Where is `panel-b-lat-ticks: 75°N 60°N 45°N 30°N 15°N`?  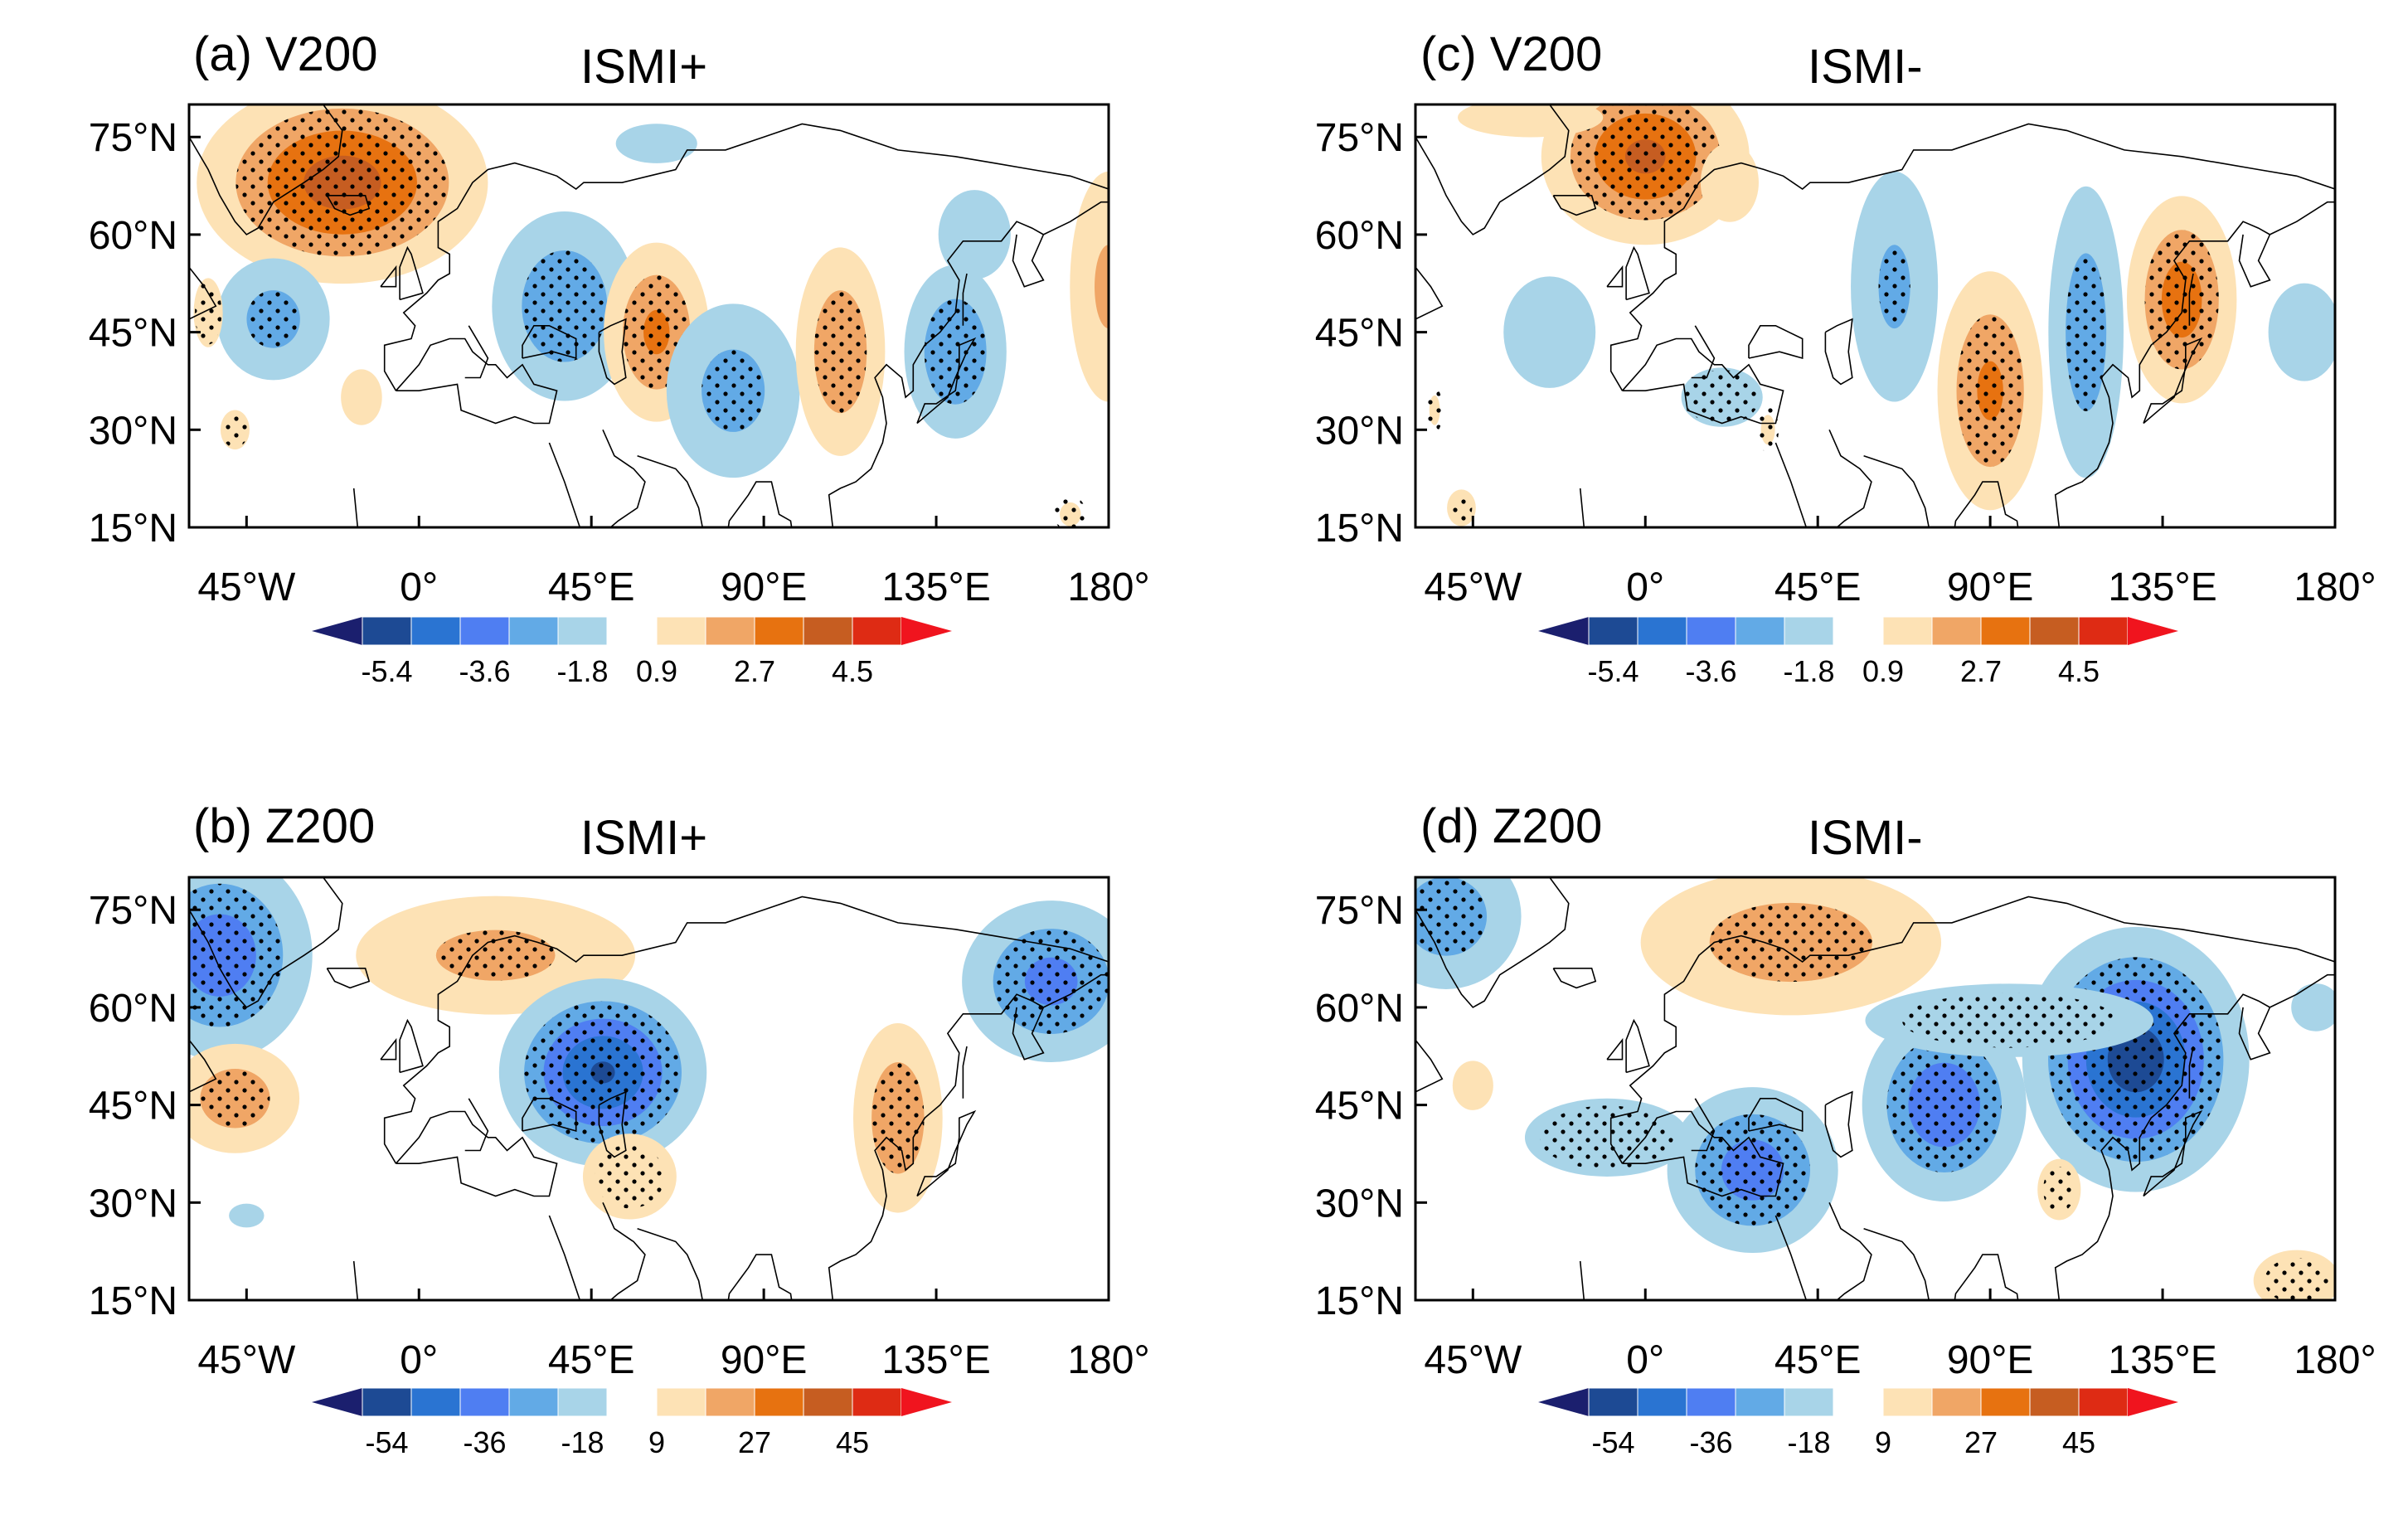 panel-b-lat-ticks: 75°N 60°N 45°N 30°N 15°N is located at coordinates (145, 1106).